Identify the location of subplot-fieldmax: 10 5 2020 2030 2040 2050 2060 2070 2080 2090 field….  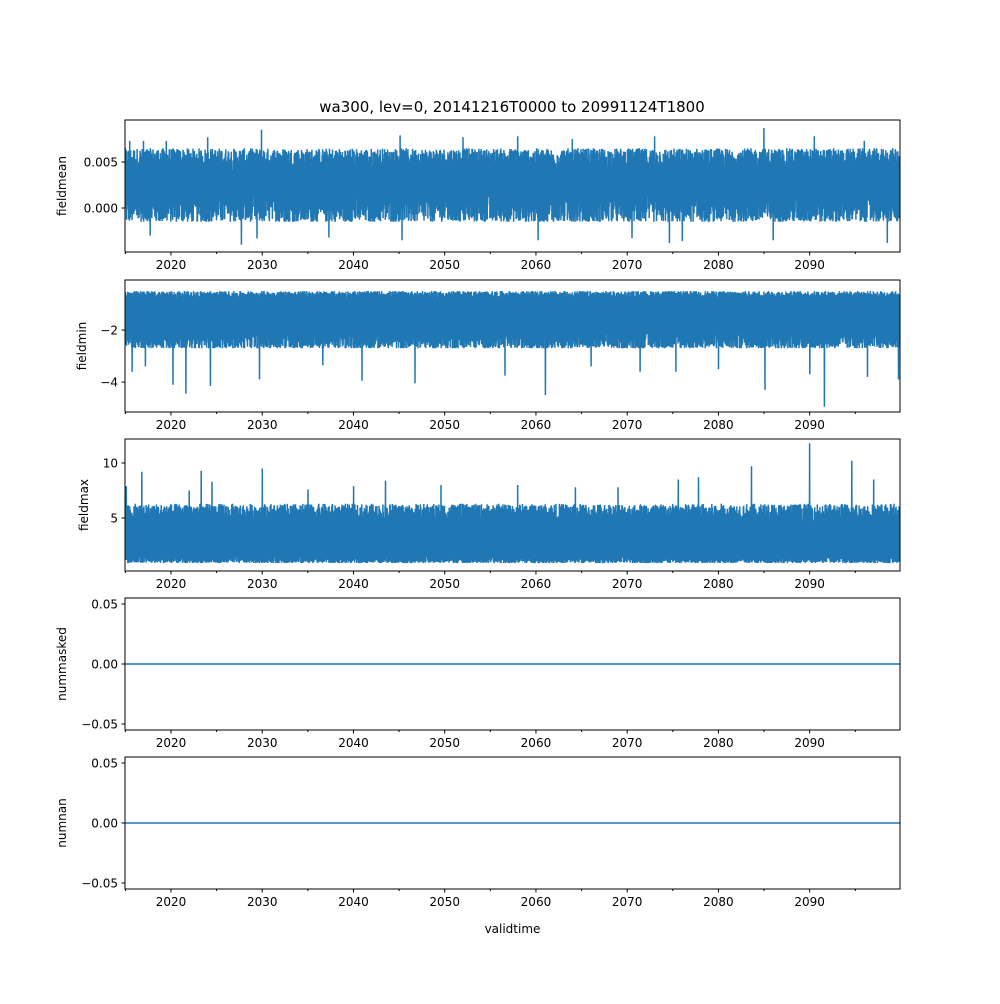
(489, 514).